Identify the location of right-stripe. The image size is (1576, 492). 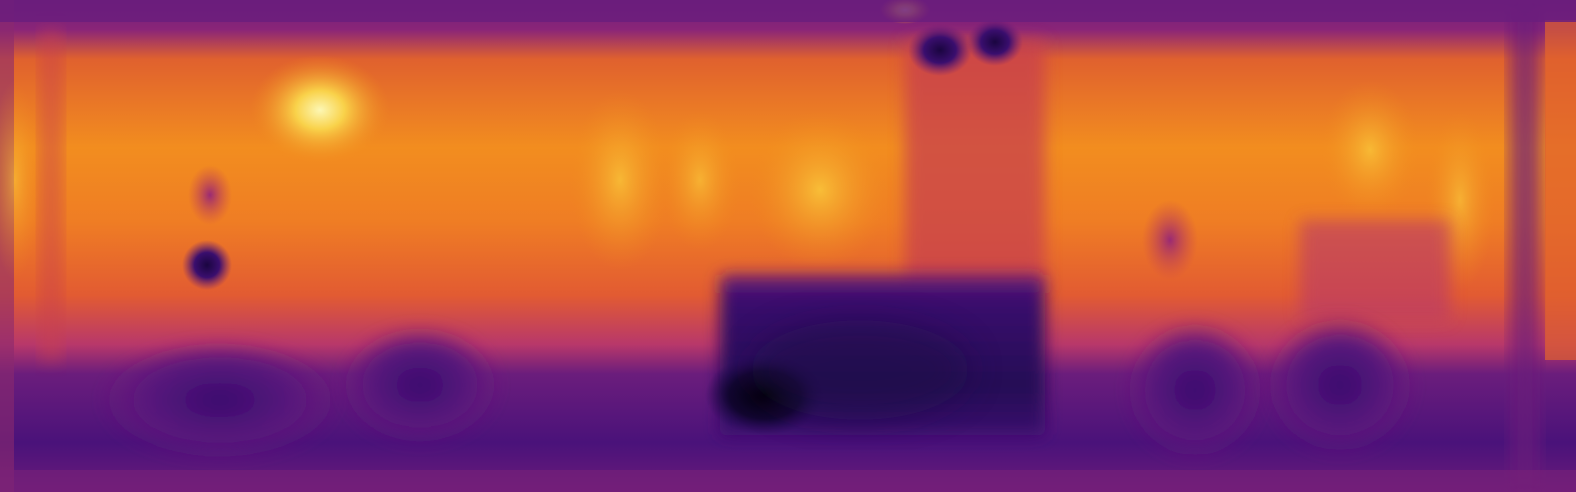
(1525, 246).